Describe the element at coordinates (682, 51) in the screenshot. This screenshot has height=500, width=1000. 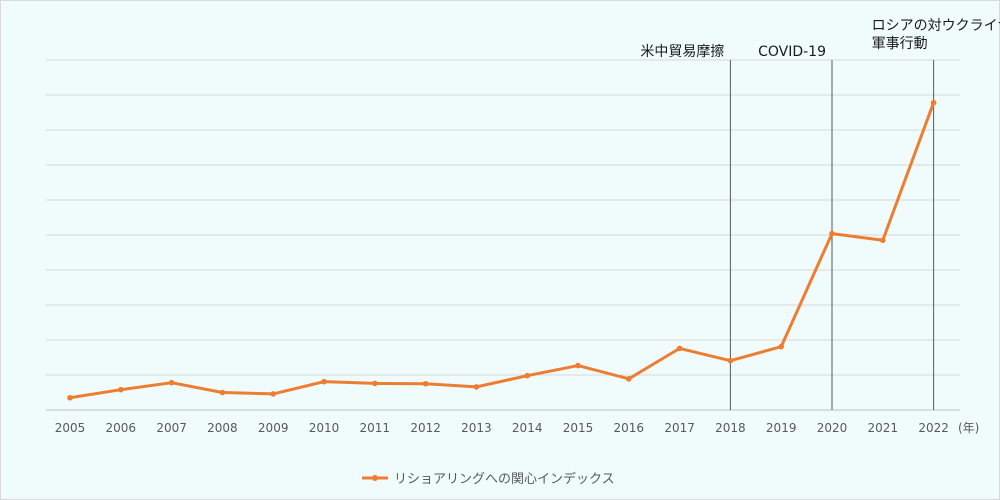
I see `event-label: 米中貿易摩擦` at that location.